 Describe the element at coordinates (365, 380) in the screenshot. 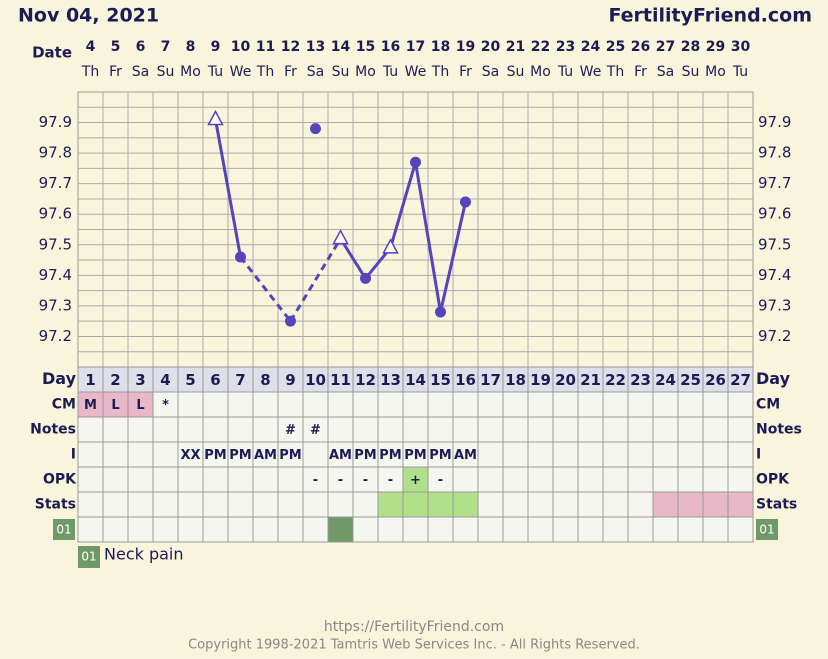

I see `day-number: 12` at that location.